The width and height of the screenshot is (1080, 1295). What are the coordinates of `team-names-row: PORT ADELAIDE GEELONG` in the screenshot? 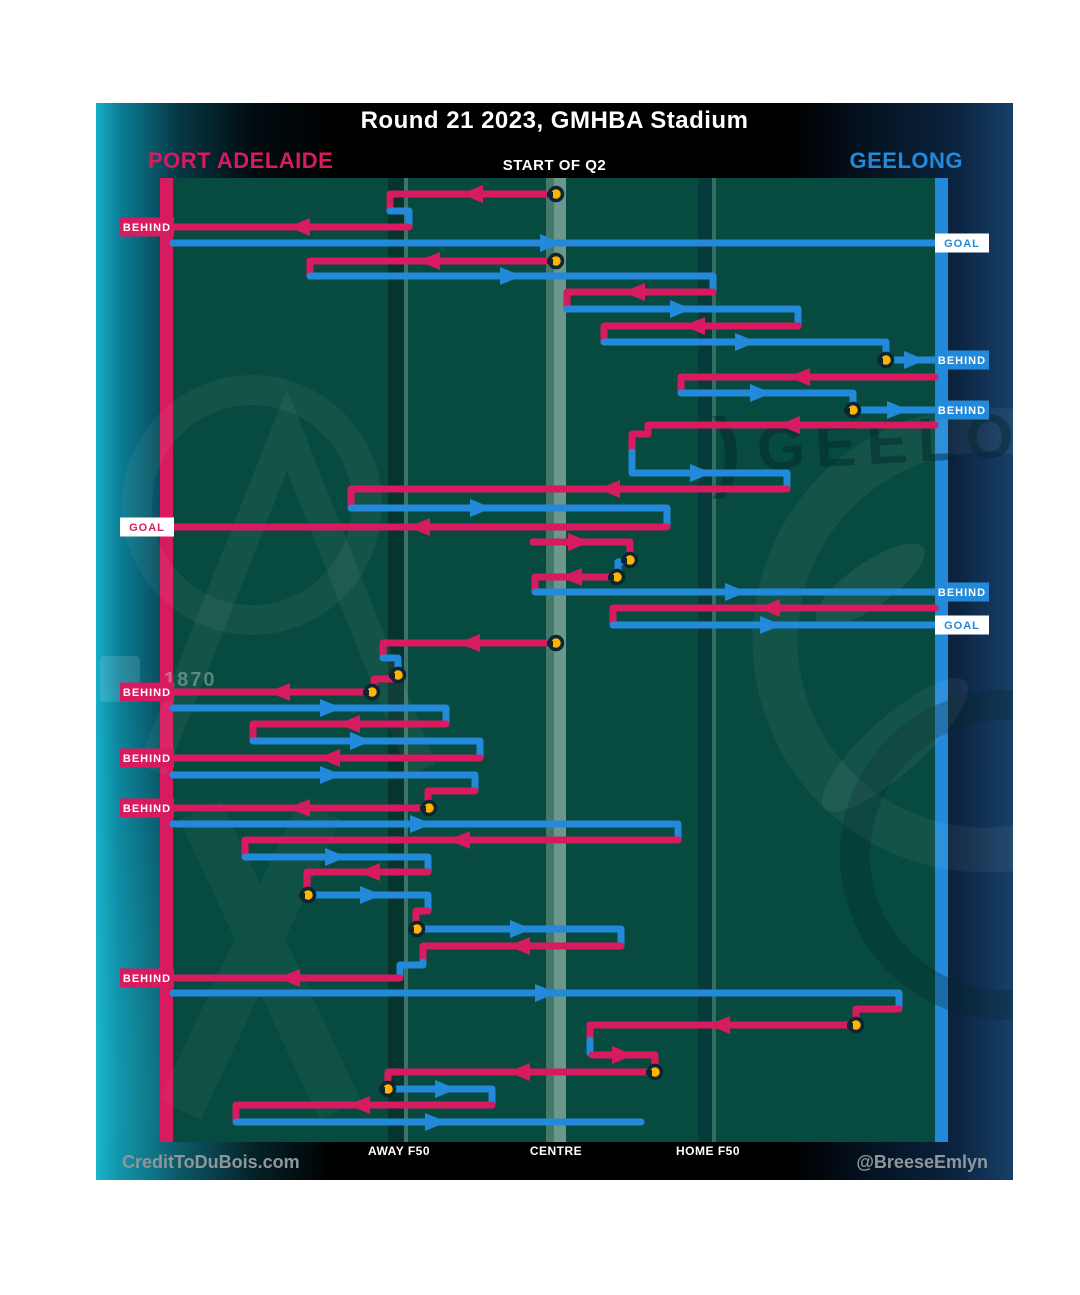 It's located at (555, 161).